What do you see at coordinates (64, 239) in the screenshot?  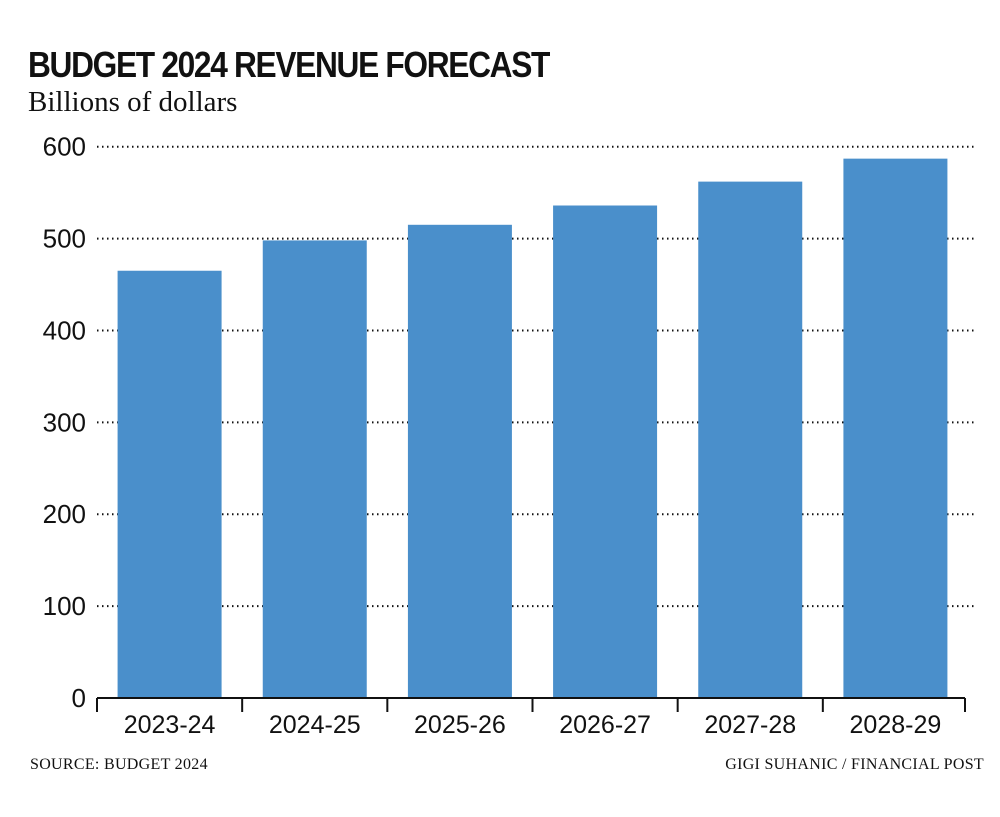 I see `y-tick-label: 500` at bounding box center [64, 239].